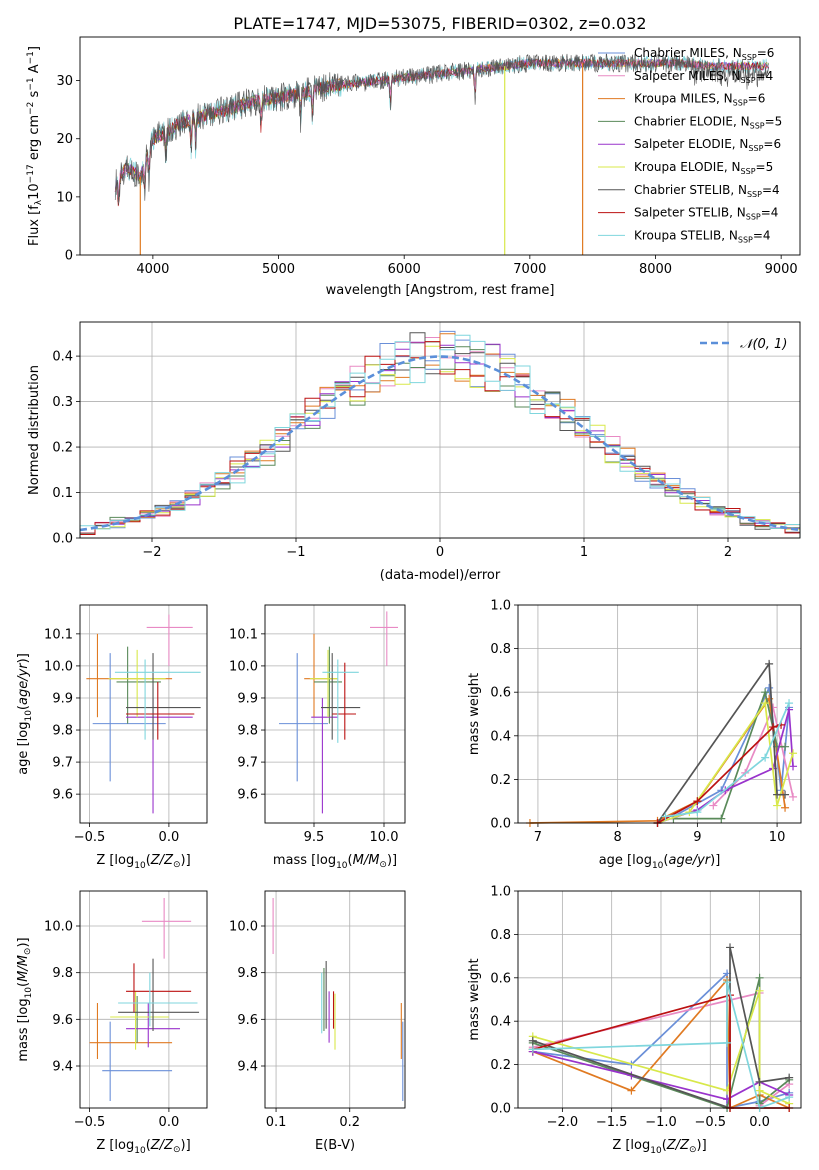 This screenshot has height=1170, width=819. Describe the element at coordinates (34, 430) in the screenshot. I see `y-axis-label: Normed distribution` at that location.